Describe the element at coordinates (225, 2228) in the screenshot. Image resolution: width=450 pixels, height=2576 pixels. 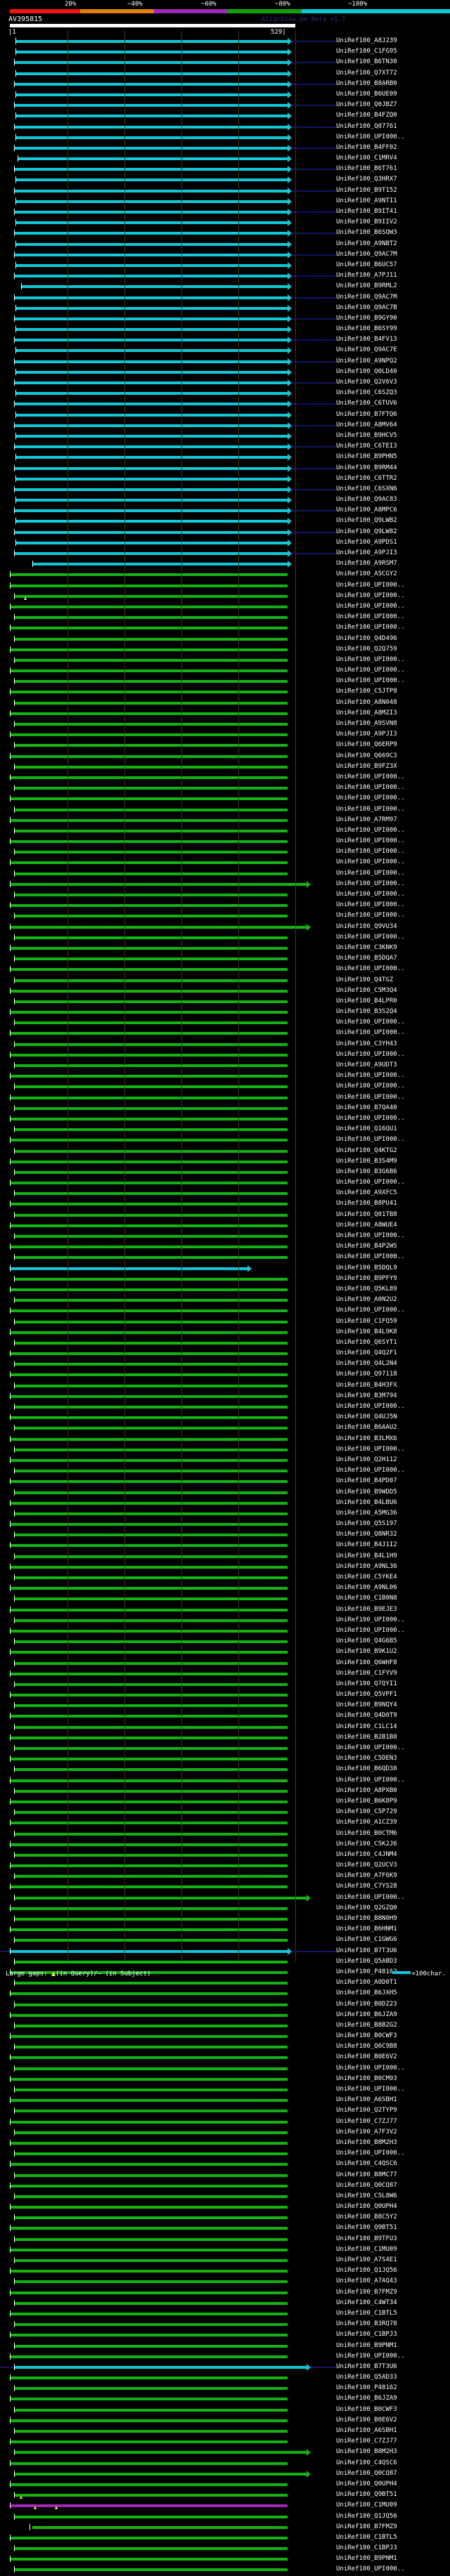
I see `hit-row: UniRef100_Q9BT51` at that location.